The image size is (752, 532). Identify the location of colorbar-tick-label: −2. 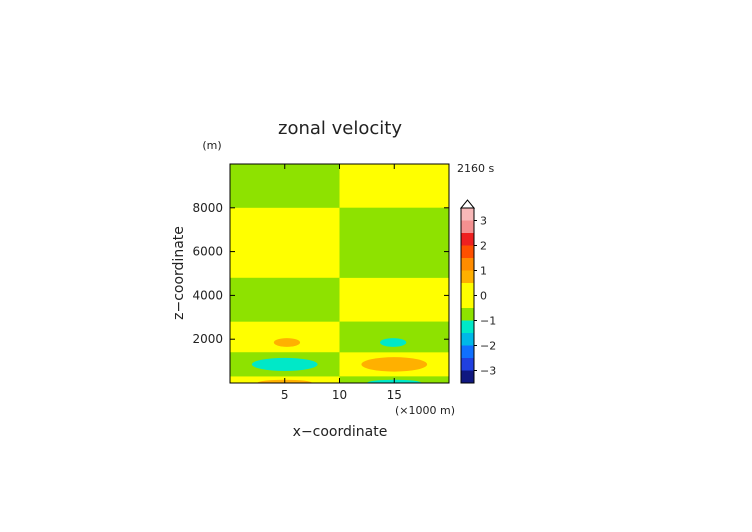
(488, 346).